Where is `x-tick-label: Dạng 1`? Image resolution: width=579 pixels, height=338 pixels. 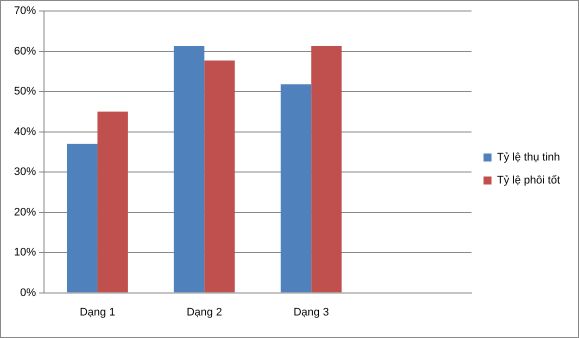
x-tick-label: Dạng 1 is located at coordinates (98, 312).